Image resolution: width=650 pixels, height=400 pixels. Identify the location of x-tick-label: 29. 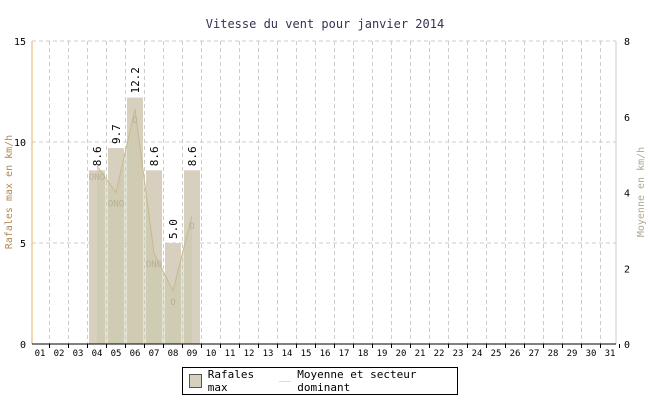
(572, 354).